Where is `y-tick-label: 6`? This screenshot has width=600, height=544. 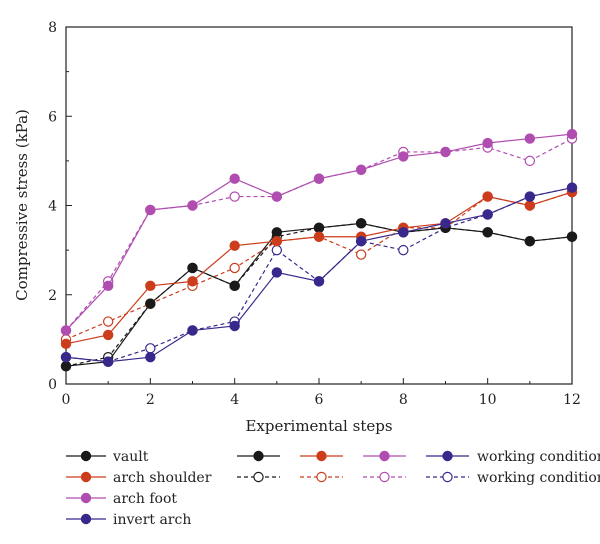
y-tick-label: 6 is located at coordinates (52, 117).